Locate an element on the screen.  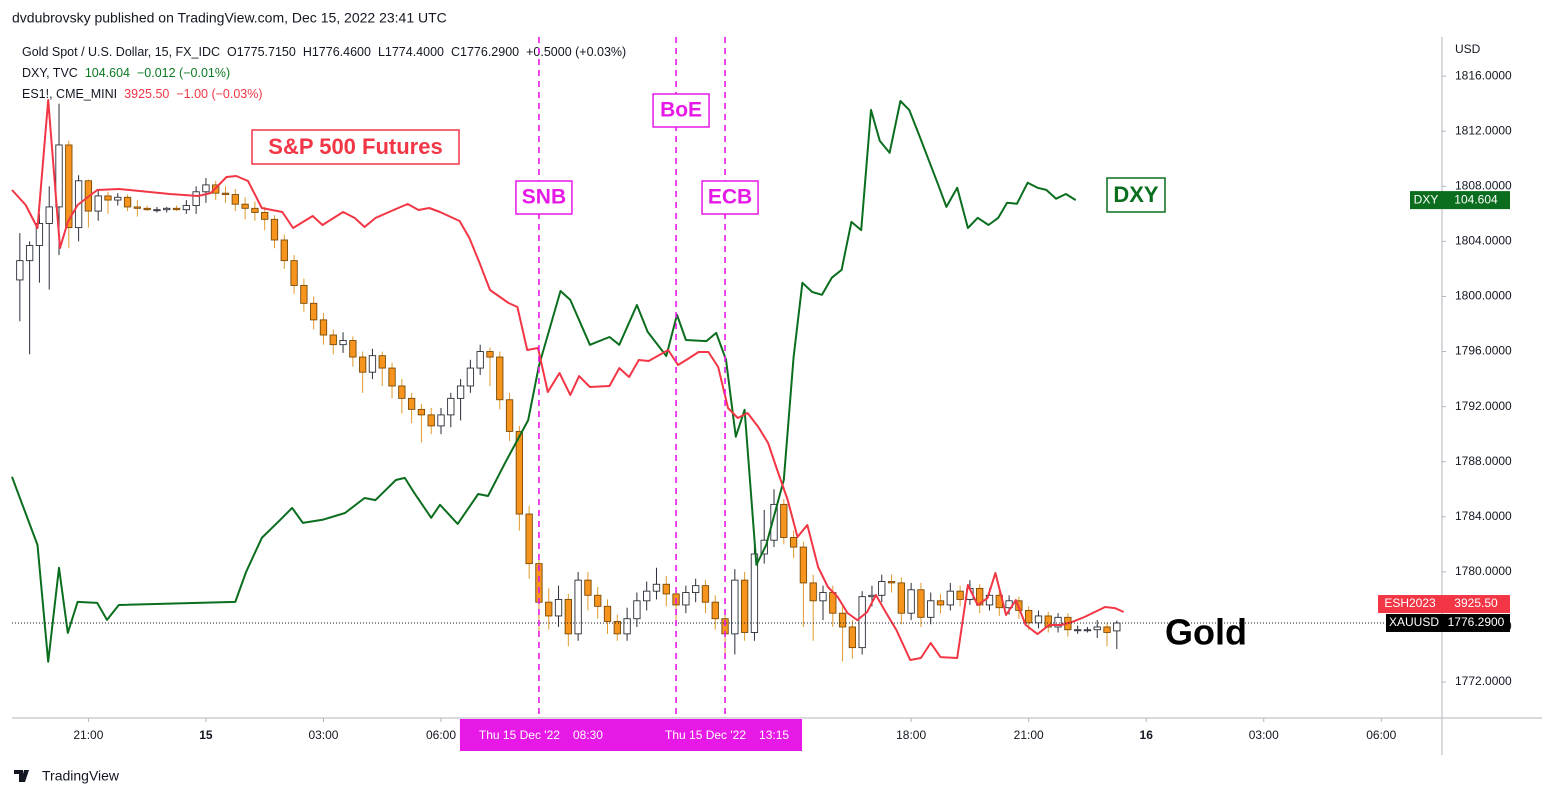
legend-item: L1774.4000 is located at coordinates (411, 52).